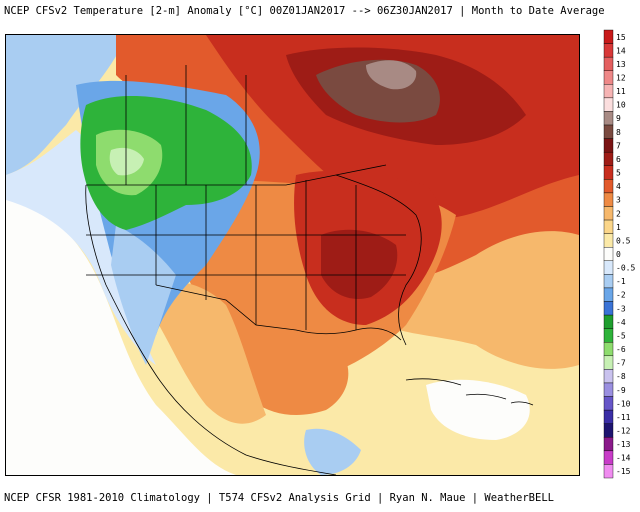 This screenshot has height=512, width=640. What do you see at coordinates (621, 64) in the screenshot?
I see `legend-label: 13` at bounding box center [621, 64].